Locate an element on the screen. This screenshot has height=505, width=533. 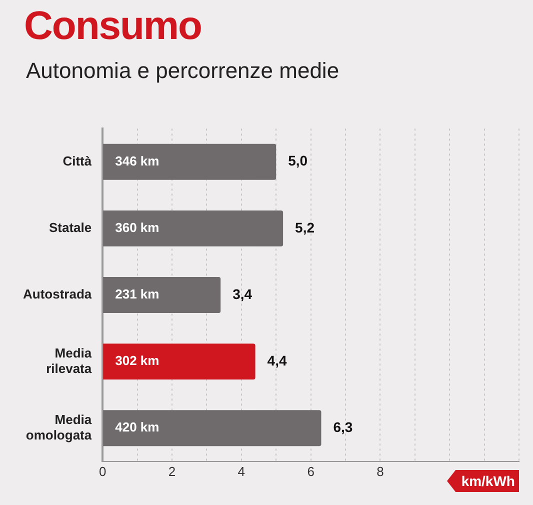
x-tick-label: 2 is located at coordinates (172, 471).